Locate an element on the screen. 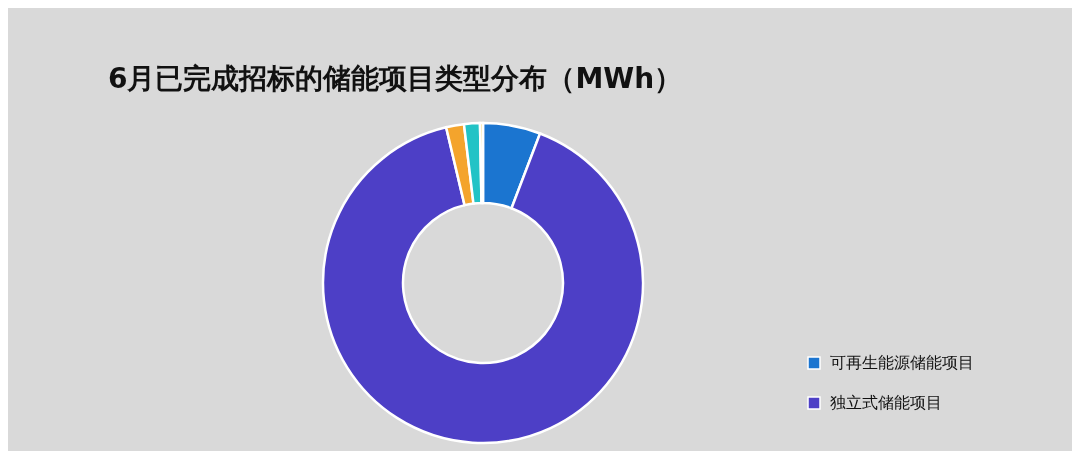  legend-label: 可再生能源储能项目 is located at coordinates (902, 362).